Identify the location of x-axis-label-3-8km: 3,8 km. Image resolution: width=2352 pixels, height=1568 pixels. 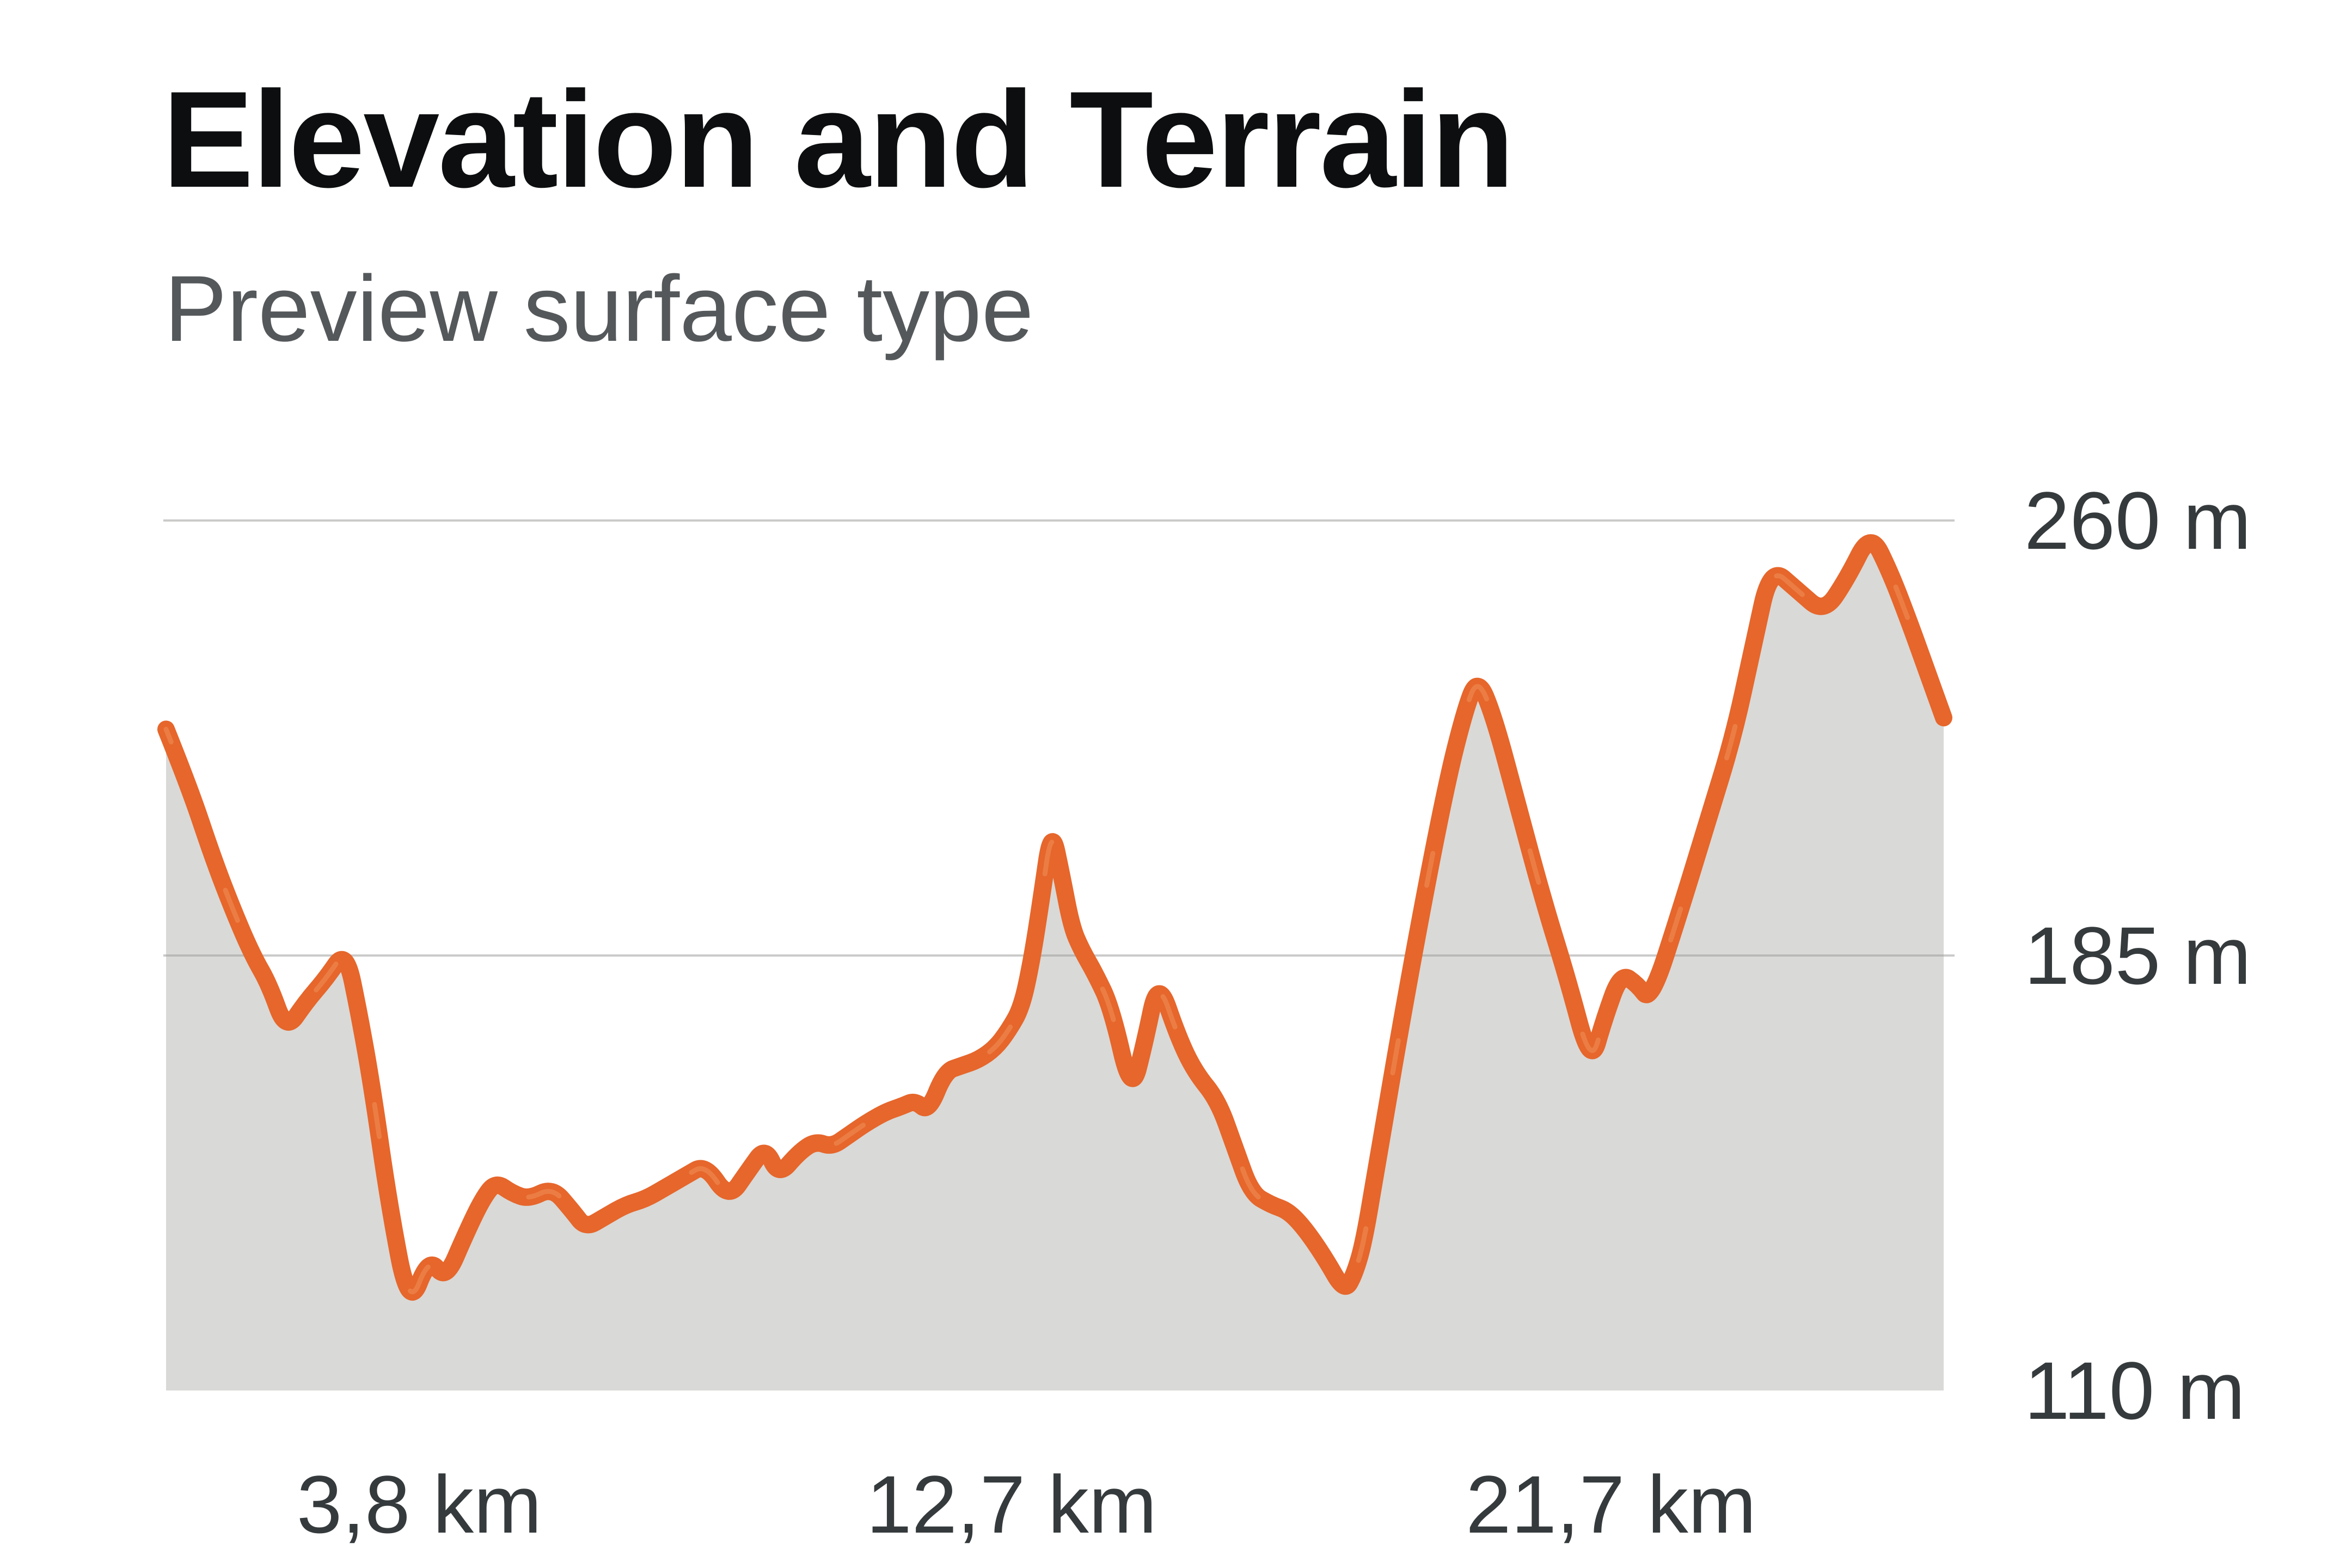
(419, 1504).